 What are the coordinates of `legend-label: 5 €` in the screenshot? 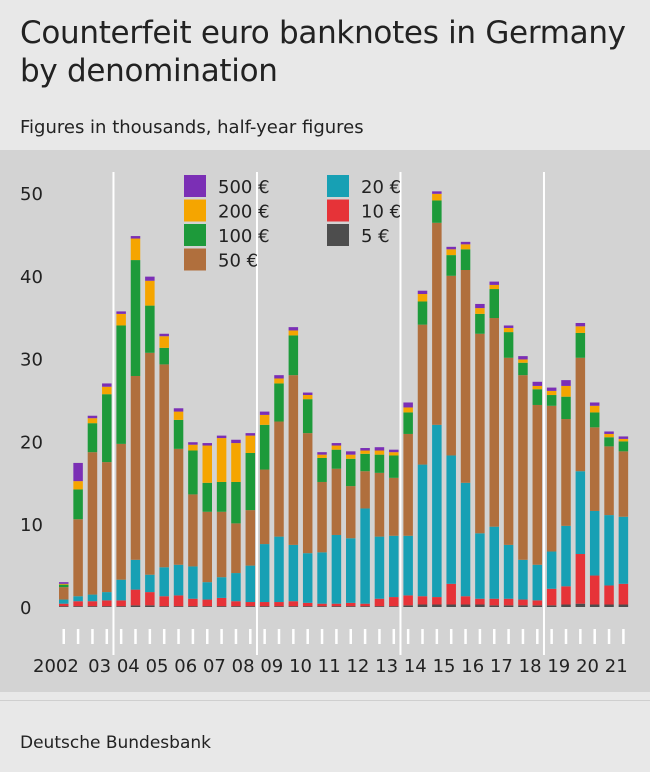 It's located at (375, 236).